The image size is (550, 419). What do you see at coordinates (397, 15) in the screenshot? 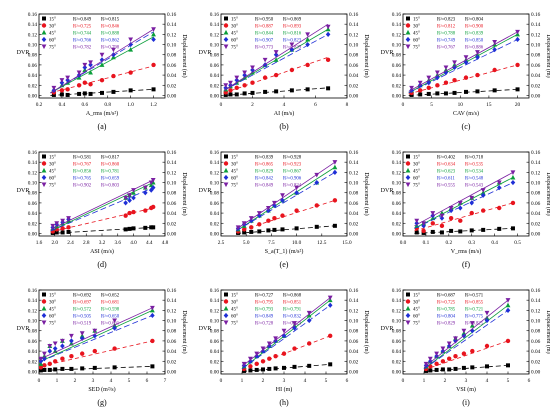
I see `y-tick-label: 0.16` at bounding box center [397, 15].